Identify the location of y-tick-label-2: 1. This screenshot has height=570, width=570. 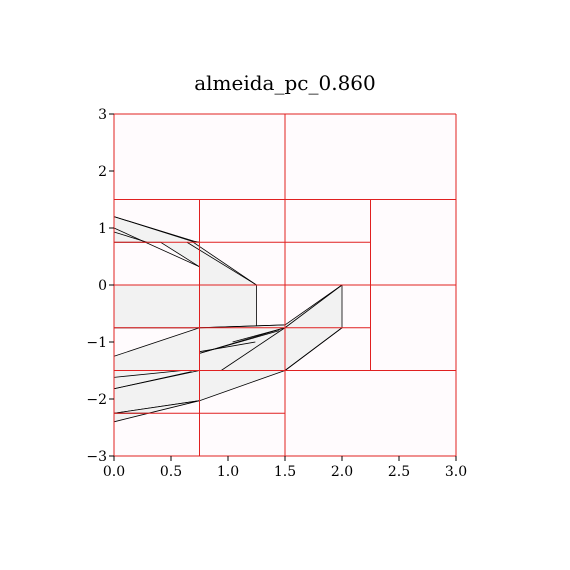
(102, 229).